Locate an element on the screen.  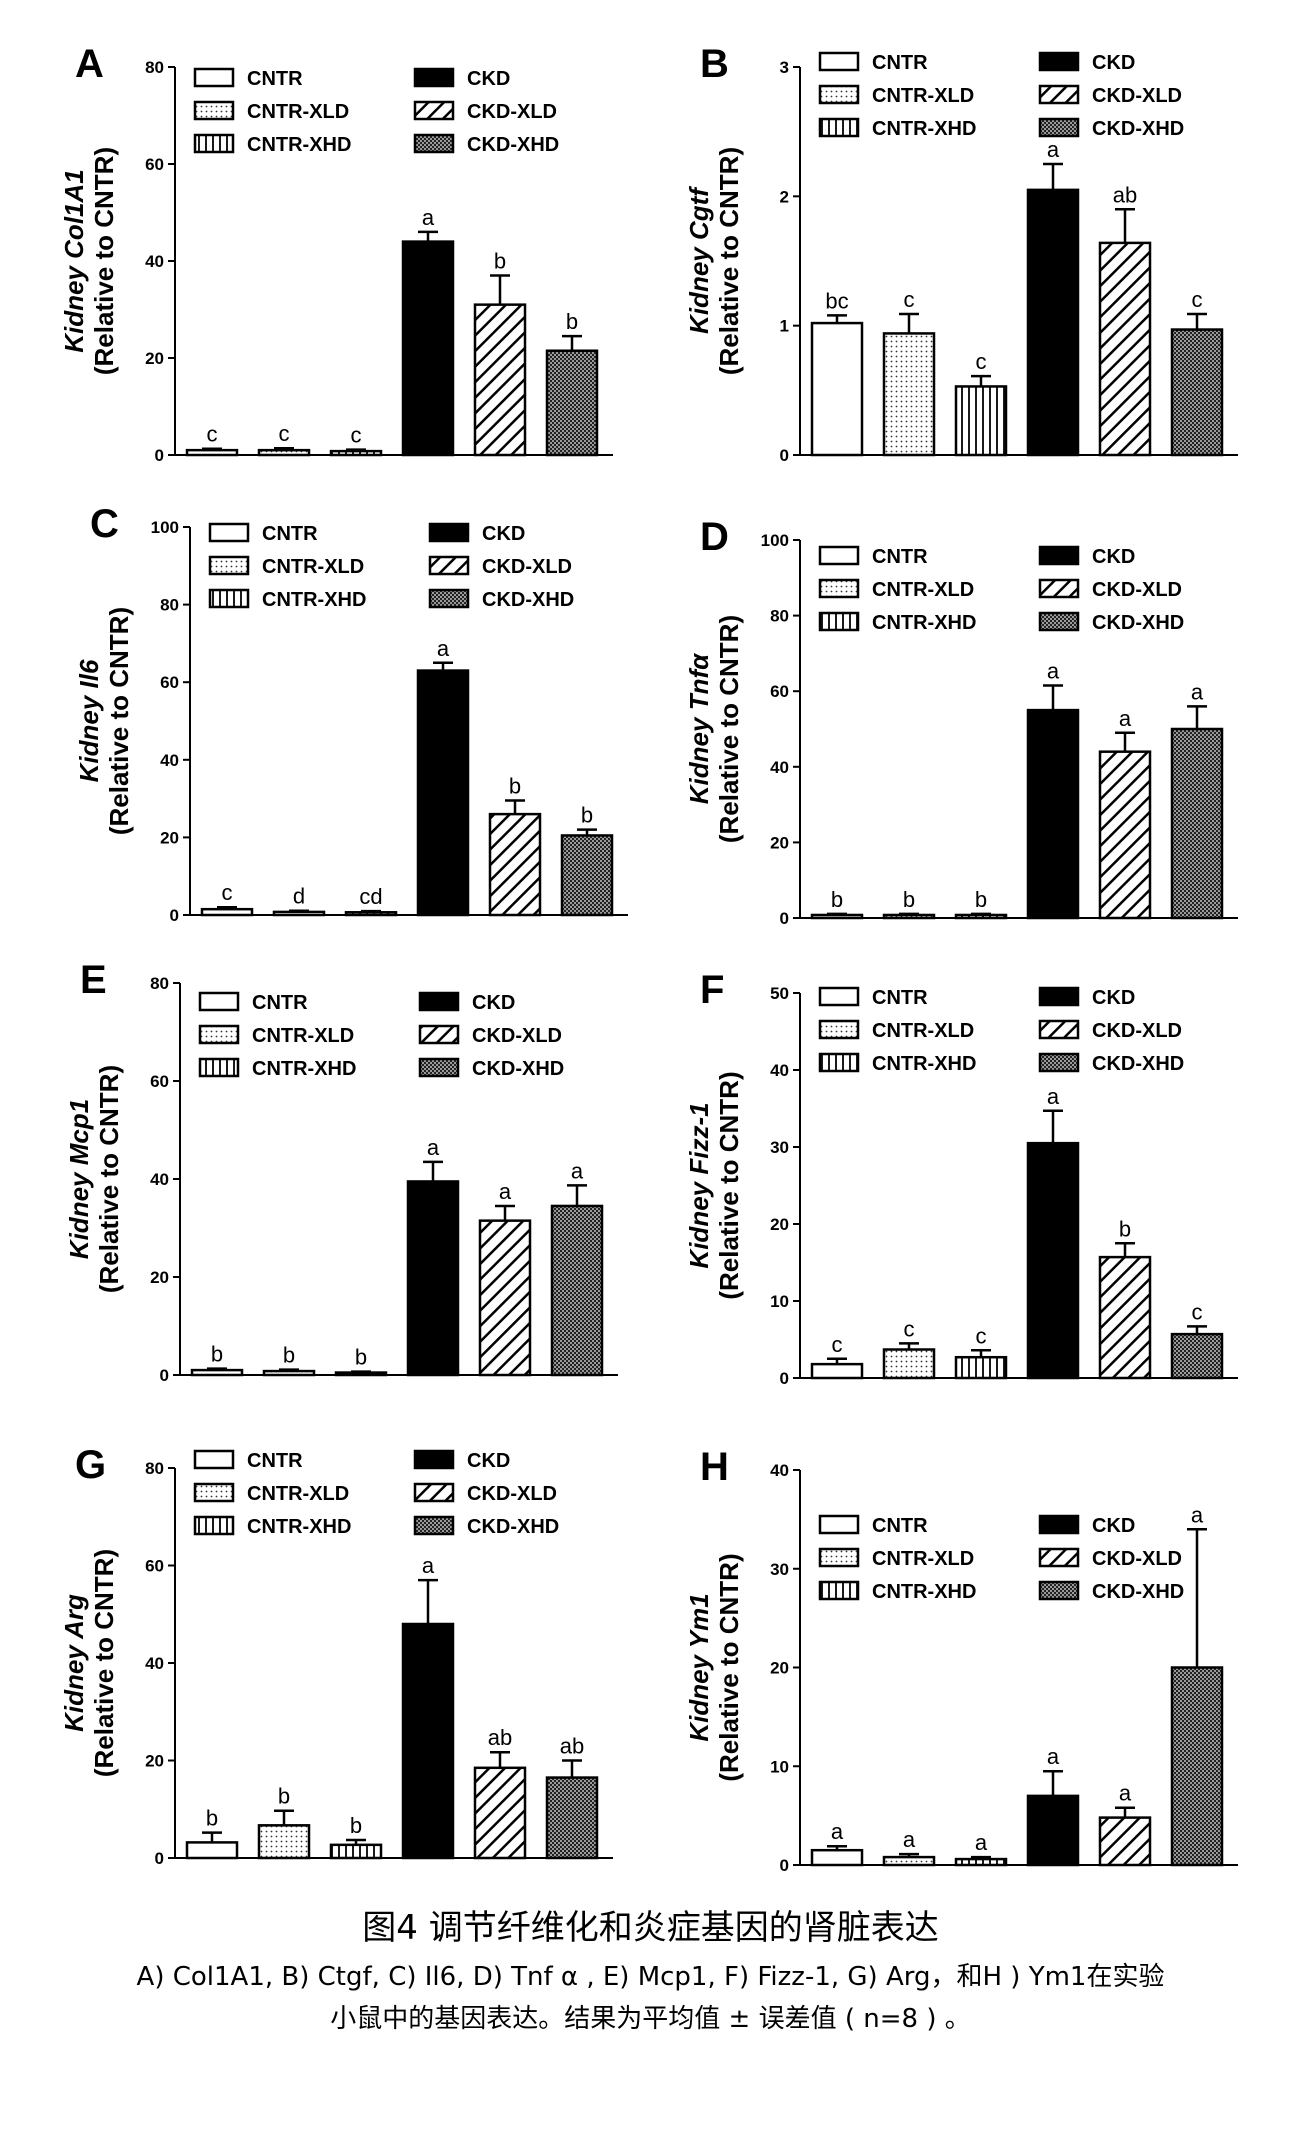
y-tick-label: 60 is located at coordinates (159, 1081).